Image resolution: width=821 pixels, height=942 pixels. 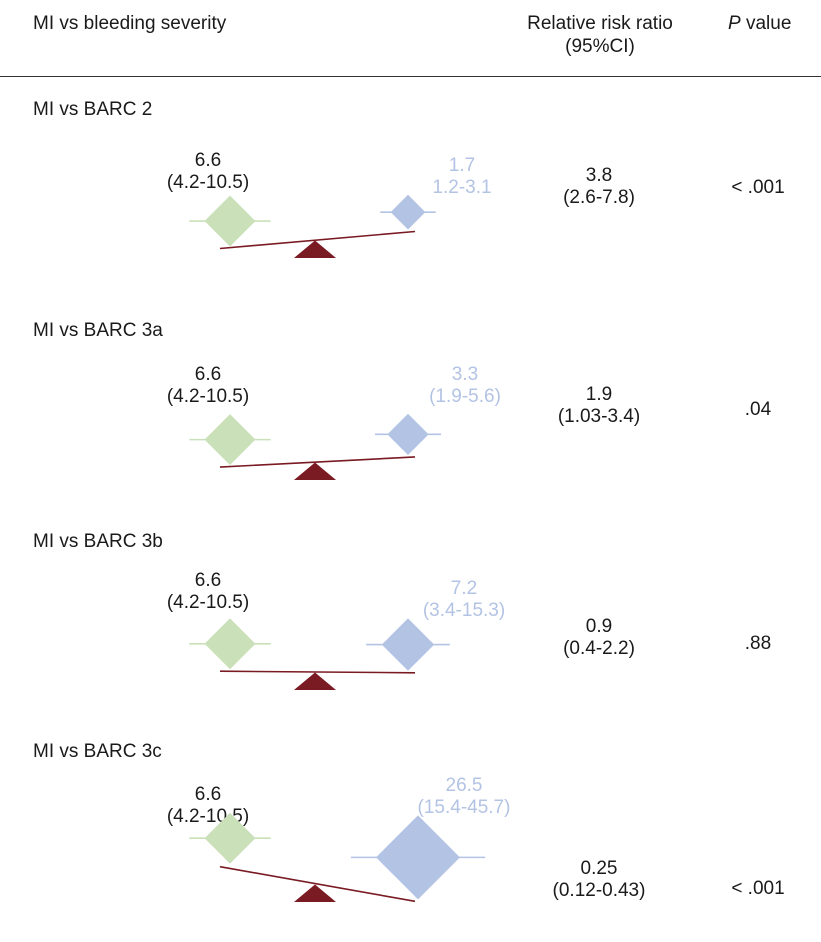 What do you see at coordinates (599, 175) in the screenshot?
I see `risk-ratio-value: 3.8` at bounding box center [599, 175].